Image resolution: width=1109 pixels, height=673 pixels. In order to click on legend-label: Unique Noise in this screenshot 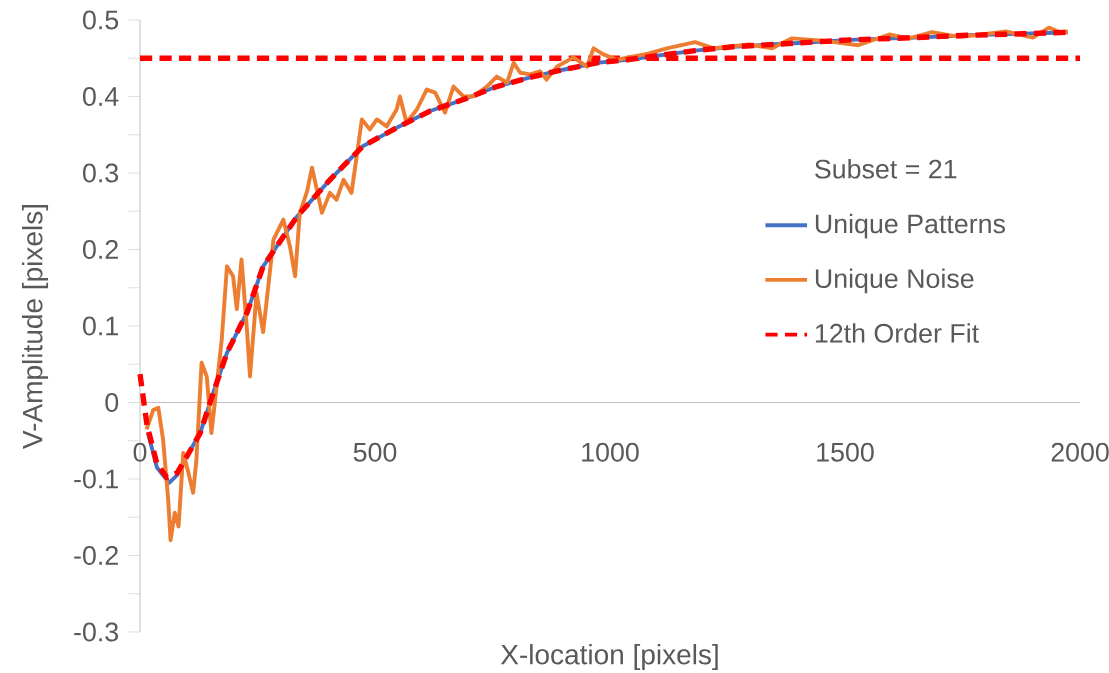, I will do `click(894, 281)`.